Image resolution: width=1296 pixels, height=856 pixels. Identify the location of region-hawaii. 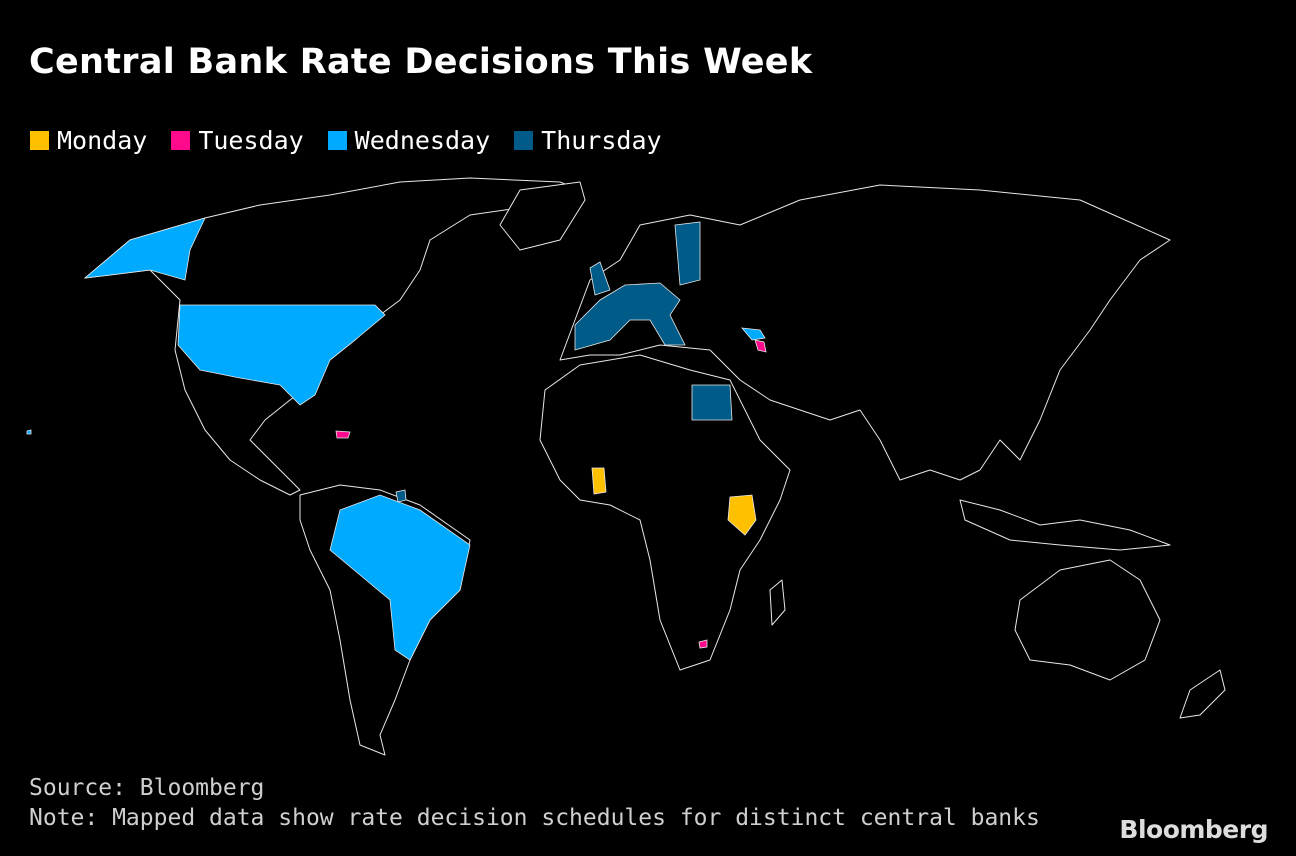
(29, 432).